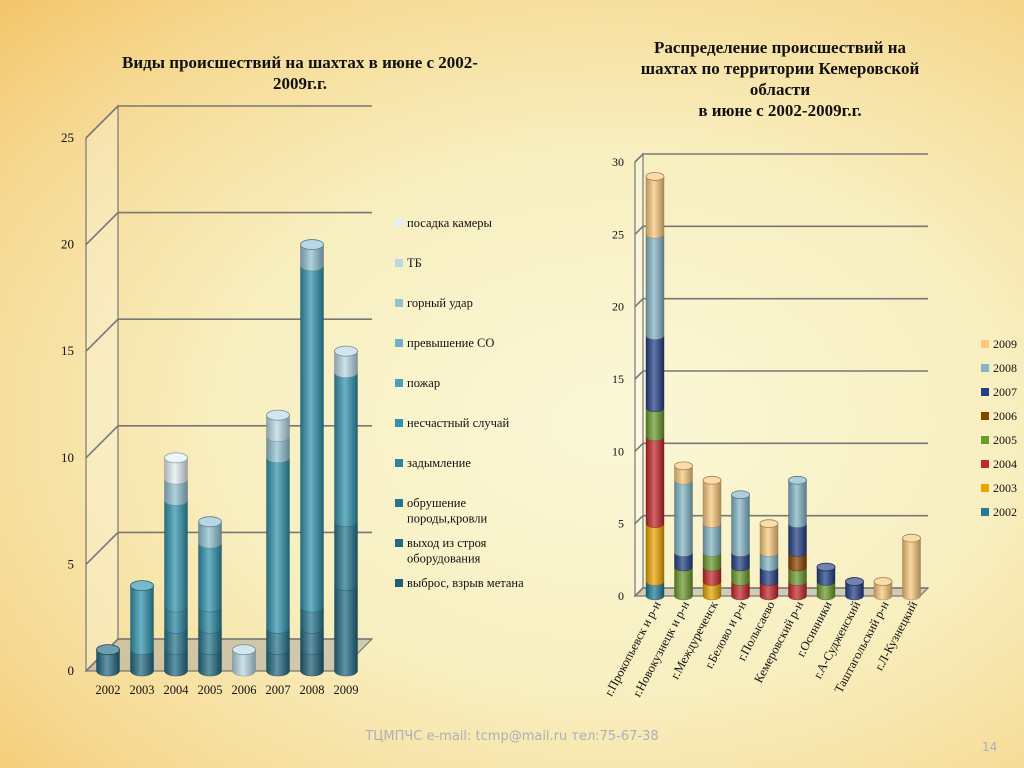 The height and width of the screenshot is (768, 1024). Describe the element at coordinates (440, 303) in the screenshot. I see `legend-label: горный удар` at that location.